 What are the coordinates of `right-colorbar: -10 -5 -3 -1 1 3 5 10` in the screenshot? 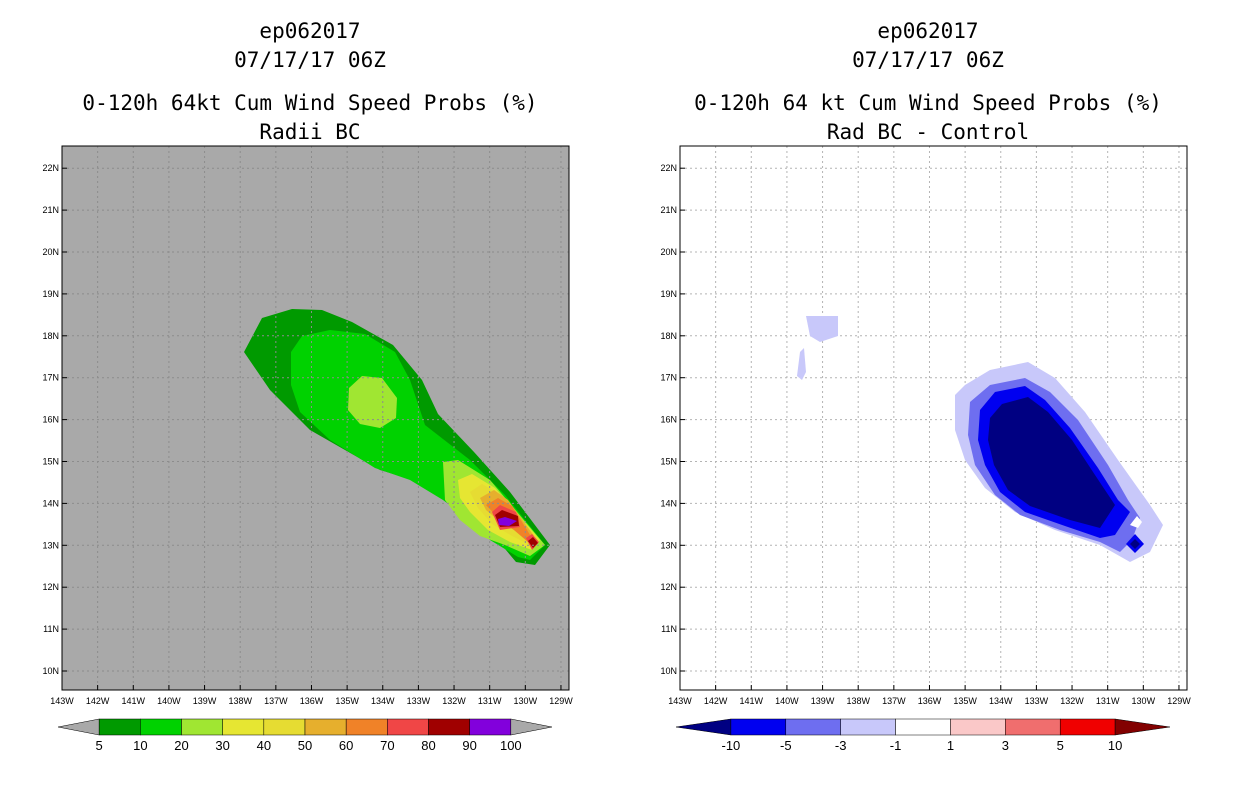 It's located at (923, 735).